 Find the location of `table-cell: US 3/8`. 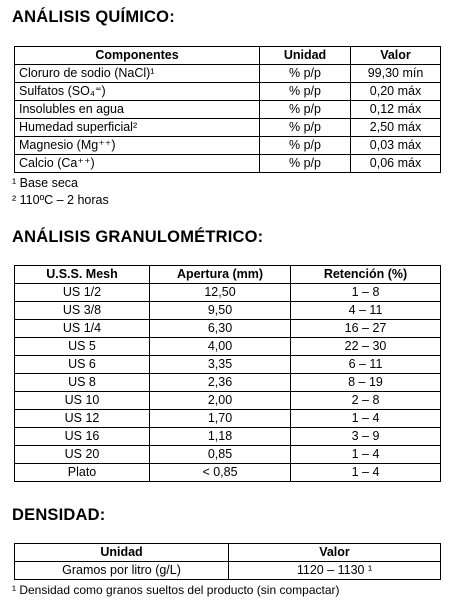

table-cell: US 3/8 is located at coordinates (82, 310).